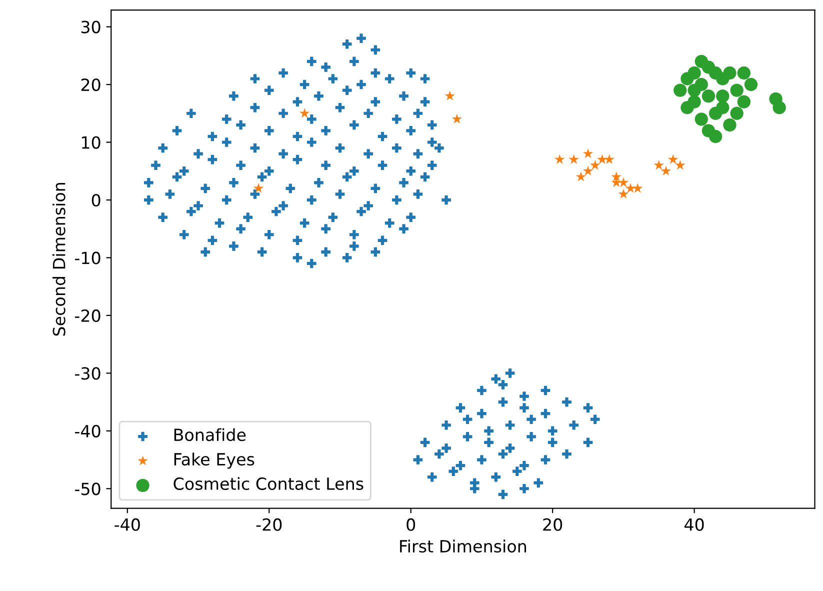 This screenshot has height=591, width=823. I want to click on y-tick-label: -40, so click(87, 431).